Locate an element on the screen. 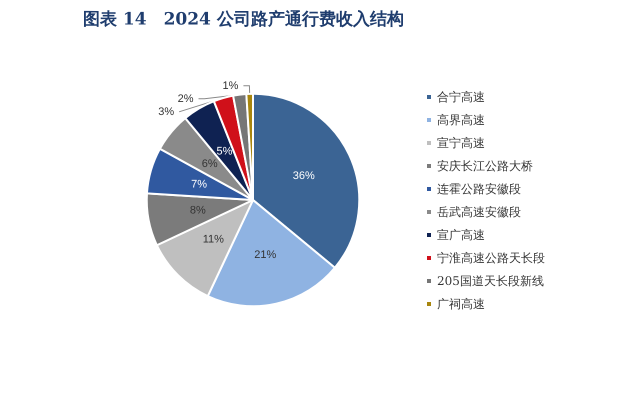  legend-label: 宣广高速 is located at coordinates (461, 235).